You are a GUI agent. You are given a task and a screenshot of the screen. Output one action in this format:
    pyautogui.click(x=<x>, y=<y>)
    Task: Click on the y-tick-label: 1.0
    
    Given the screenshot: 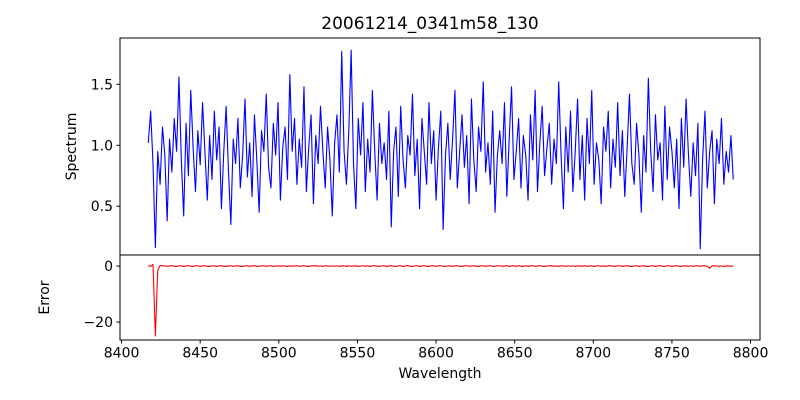 What is the action you would take?
    pyautogui.click(x=102, y=146)
    